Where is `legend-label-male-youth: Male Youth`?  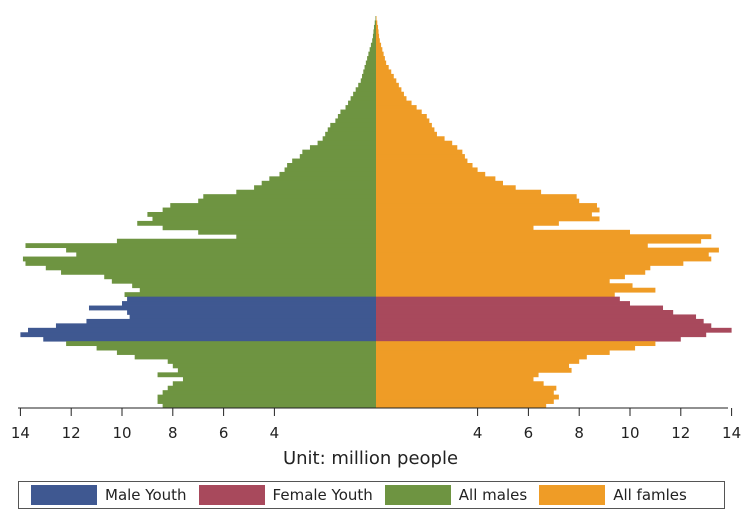 legend-label-male-youth: Male Youth is located at coordinates (146, 495).